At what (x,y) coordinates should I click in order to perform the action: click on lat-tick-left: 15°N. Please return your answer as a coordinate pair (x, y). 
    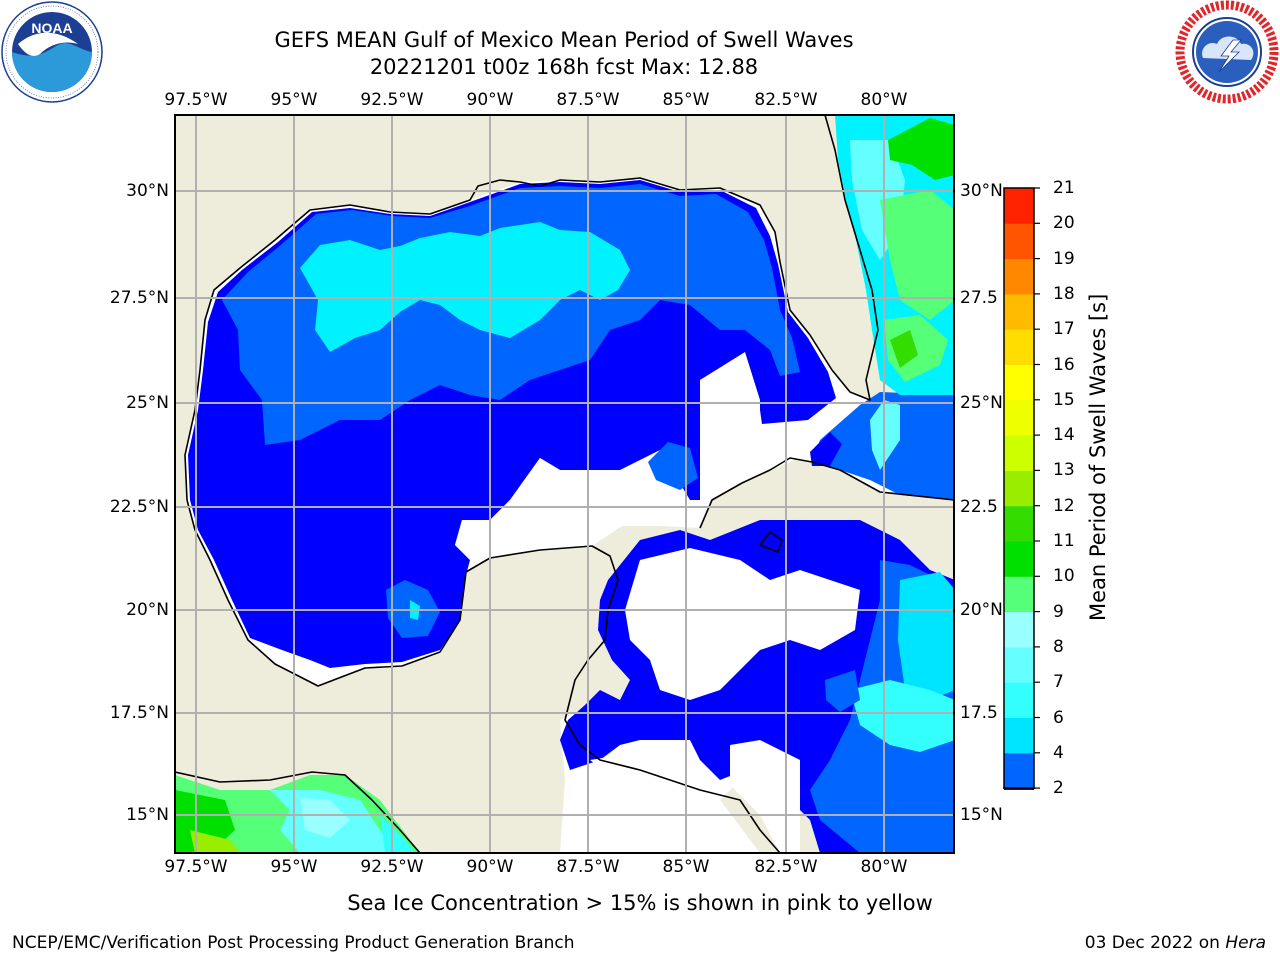
    Looking at the image, I should click on (147, 815).